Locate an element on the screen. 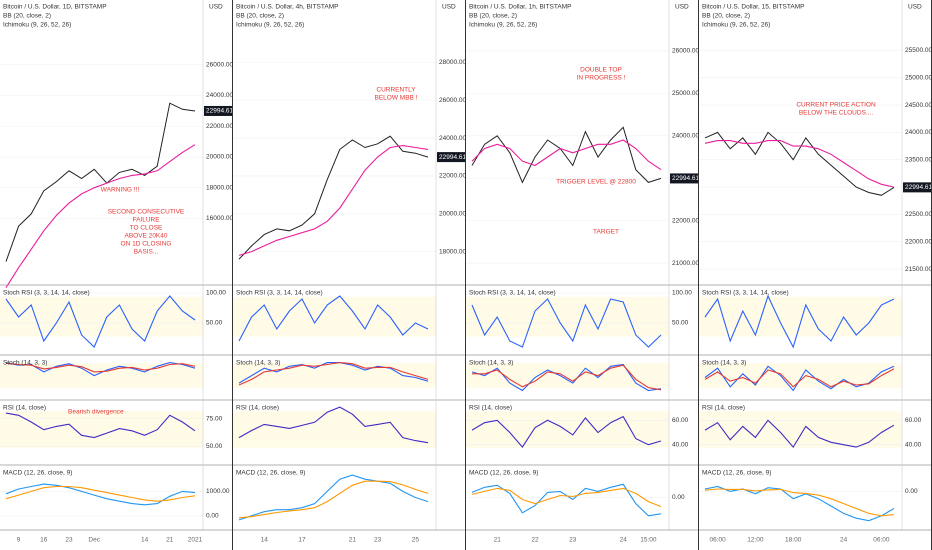  x-tick-label: 25 is located at coordinates (416, 540).